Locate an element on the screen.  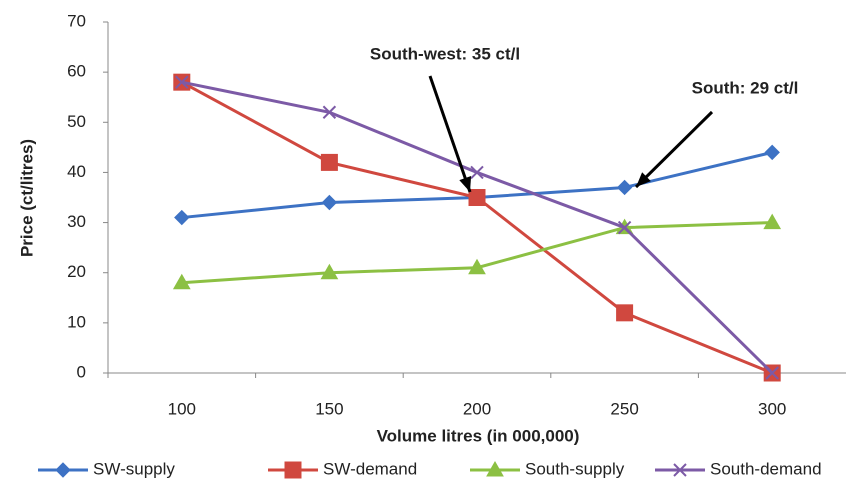
y-tick-label: 10 is located at coordinates (76, 321).